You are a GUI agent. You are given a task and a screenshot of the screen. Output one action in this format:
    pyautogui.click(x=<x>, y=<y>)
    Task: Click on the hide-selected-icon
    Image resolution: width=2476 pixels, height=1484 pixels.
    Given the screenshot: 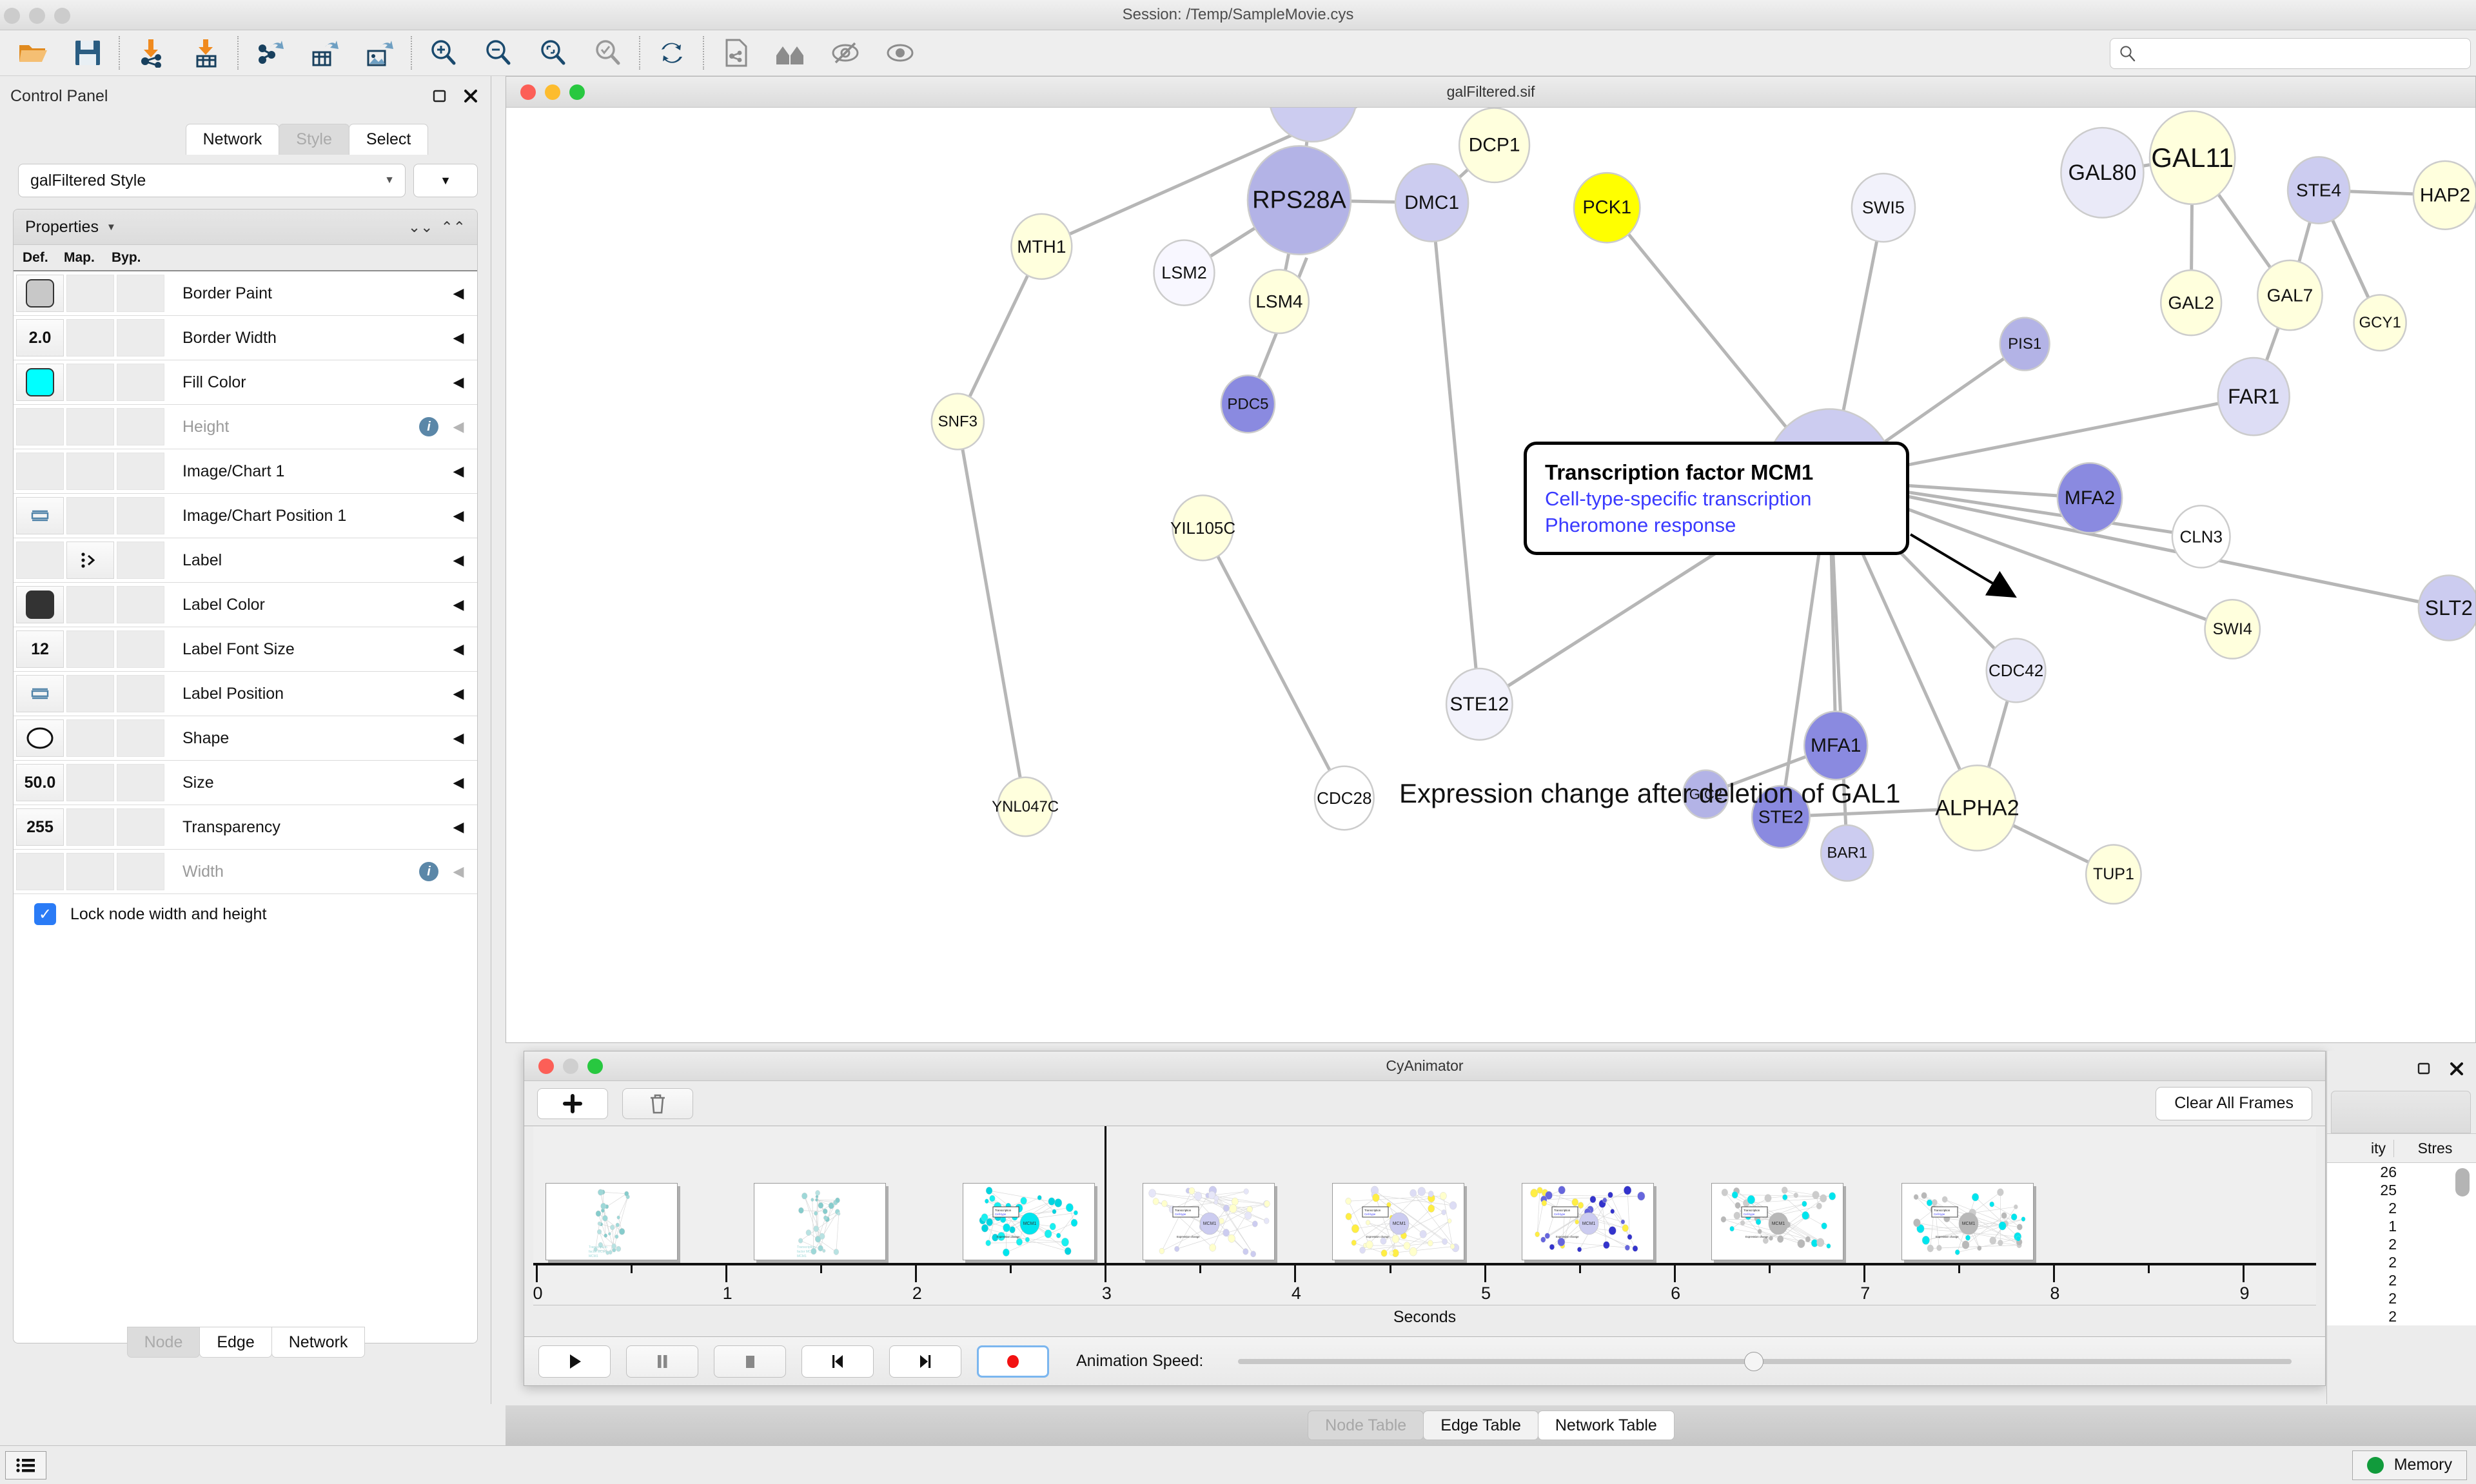 What is the action you would take?
    pyautogui.click(x=845, y=53)
    